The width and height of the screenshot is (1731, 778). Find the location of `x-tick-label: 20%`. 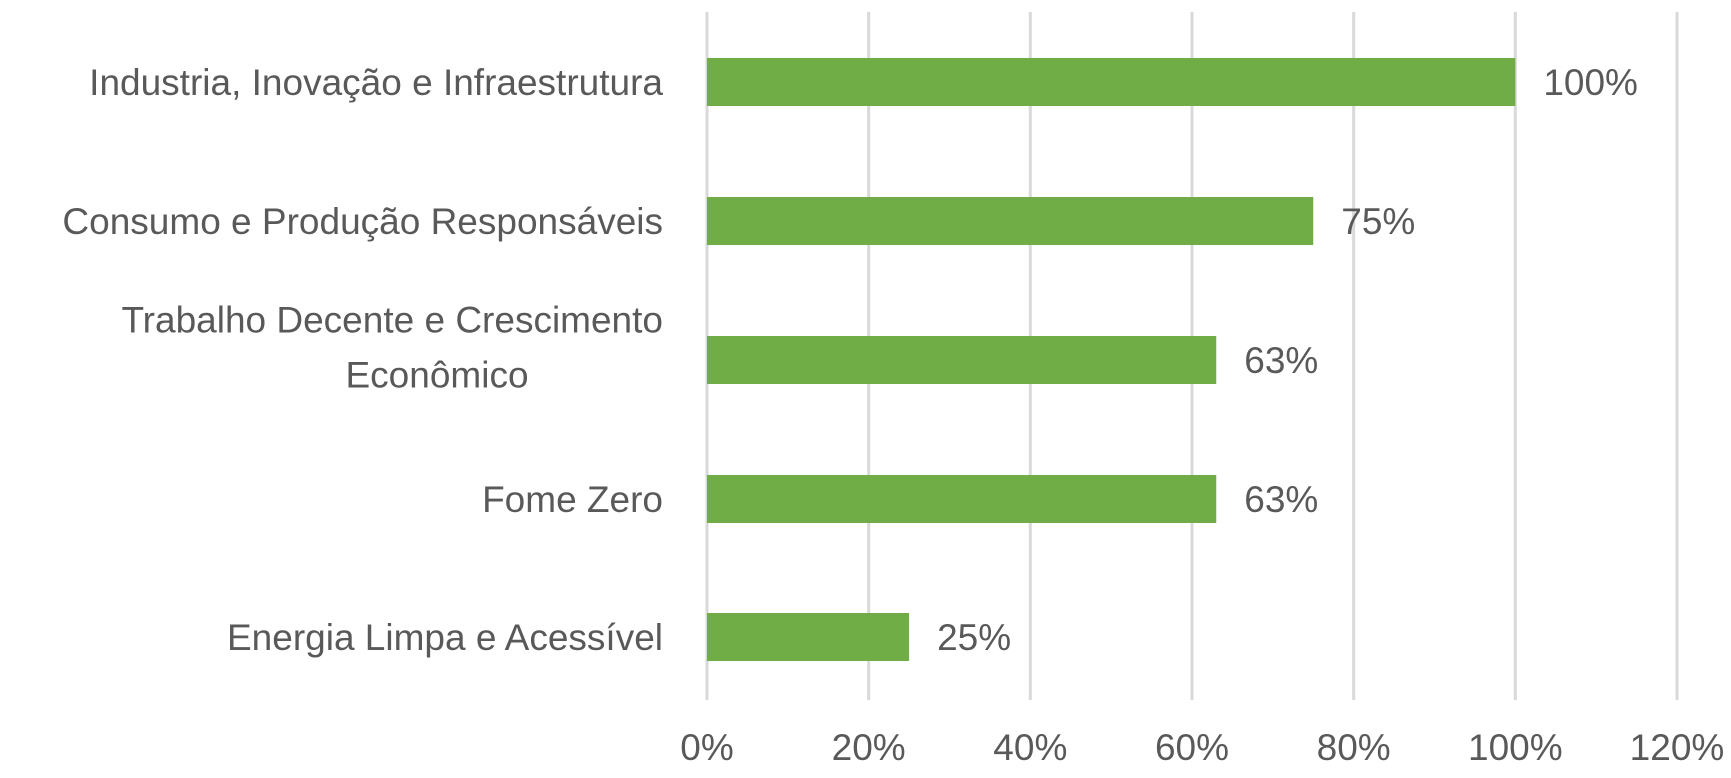

x-tick-label: 20% is located at coordinates (869, 747).